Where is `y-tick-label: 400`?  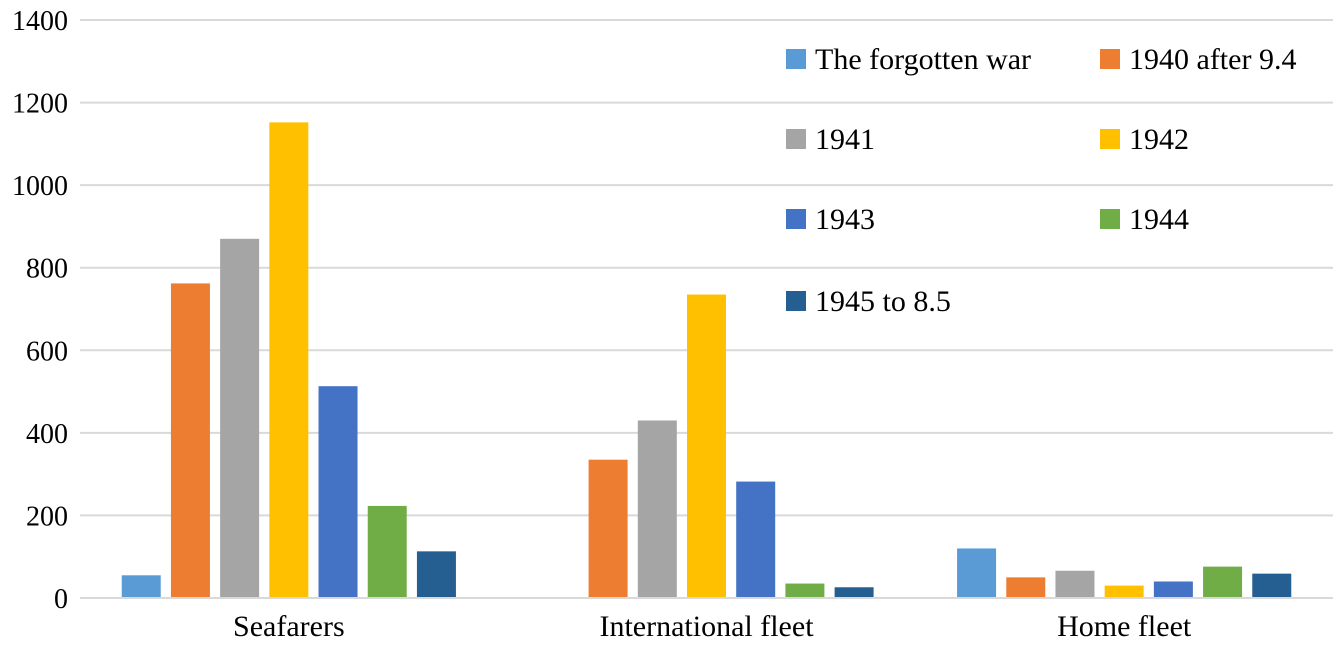
y-tick-label: 400 is located at coordinates (47, 434).